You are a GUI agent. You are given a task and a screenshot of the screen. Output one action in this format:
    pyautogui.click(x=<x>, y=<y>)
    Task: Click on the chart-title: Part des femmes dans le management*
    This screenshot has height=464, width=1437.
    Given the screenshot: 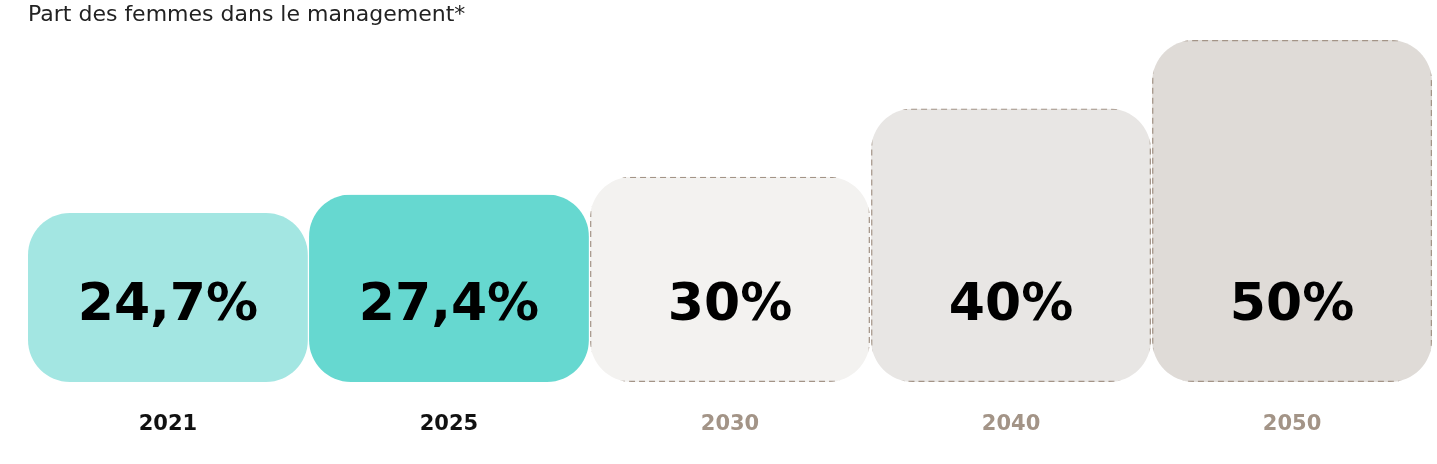 What is the action you would take?
    pyautogui.click(x=247, y=13)
    